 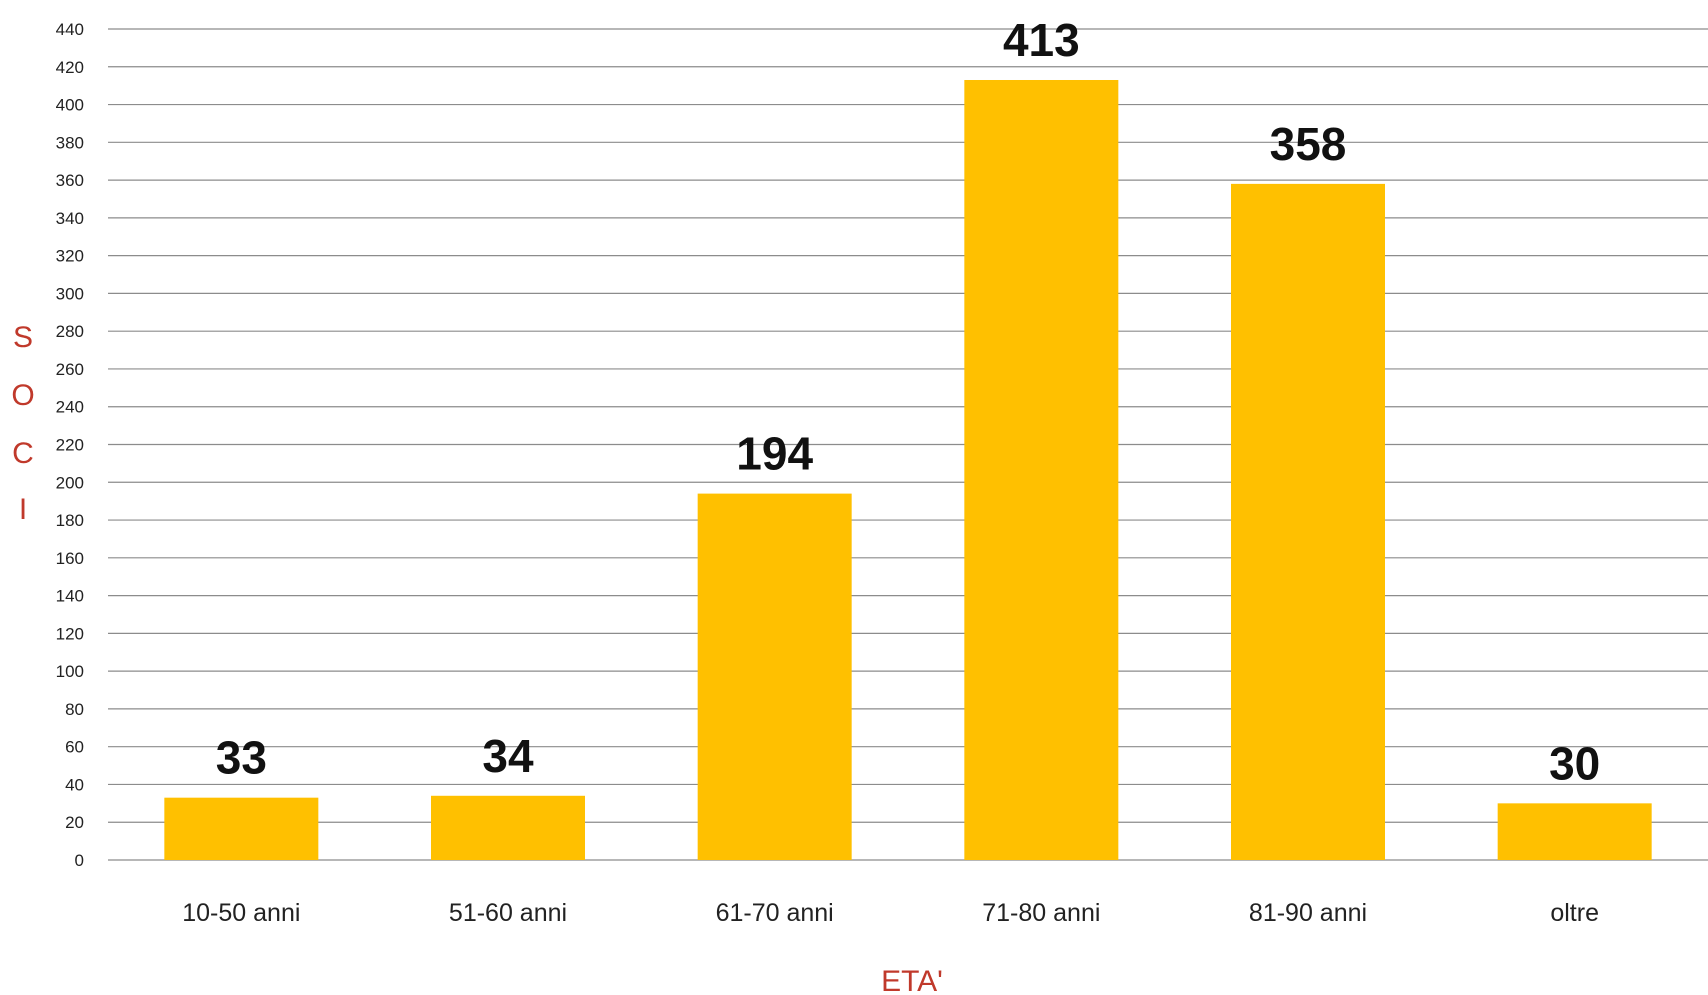 I want to click on x-tick-label: oltre, so click(x=1574, y=913).